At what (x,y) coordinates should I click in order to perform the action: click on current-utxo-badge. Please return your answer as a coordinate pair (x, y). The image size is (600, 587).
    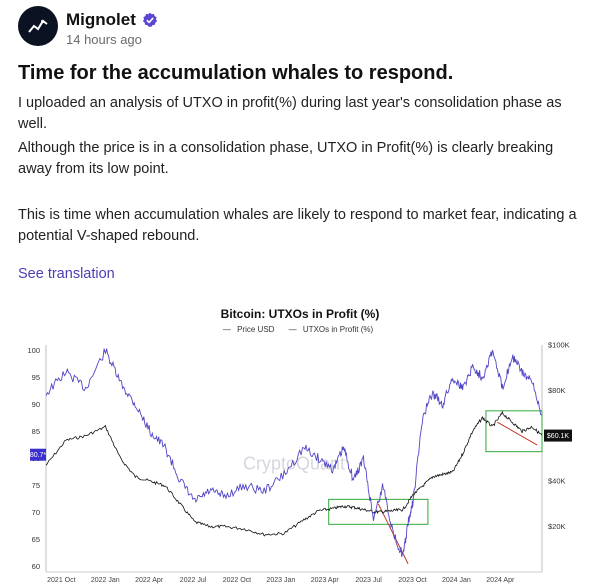
    Looking at the image, I should click on (38, 454).